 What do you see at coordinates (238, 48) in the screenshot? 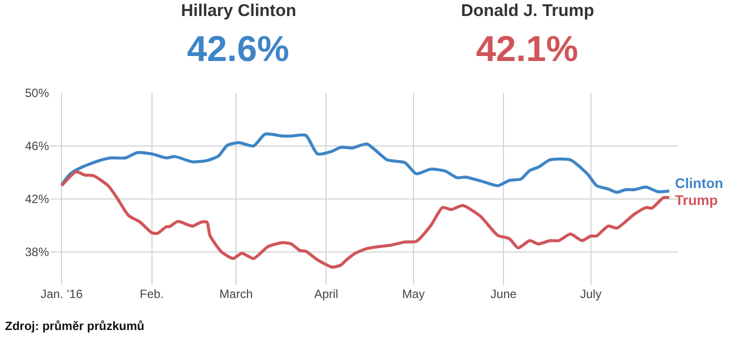
I see `text: 42.6%` at bounding box center [238, 48].